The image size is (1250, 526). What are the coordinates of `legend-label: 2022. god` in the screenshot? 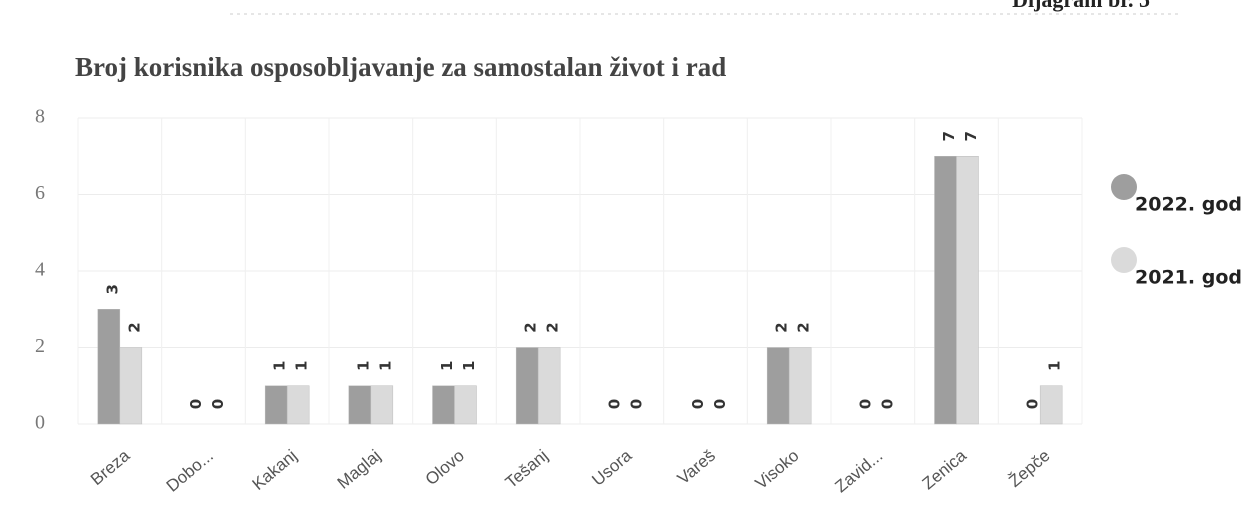 It's located at (1188, 205).